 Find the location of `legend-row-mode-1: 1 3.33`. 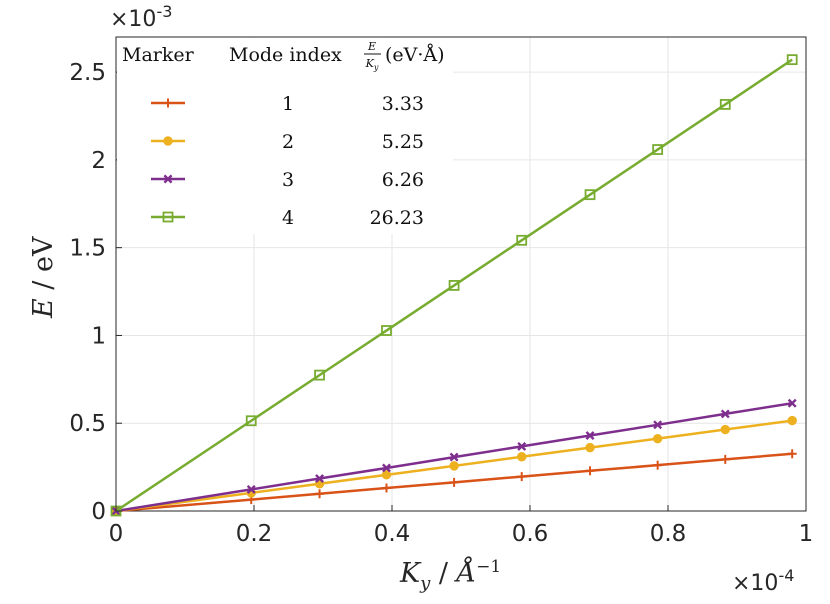

legend-row-mode-1: 1 3.33 is located at coordinates (287, 104).